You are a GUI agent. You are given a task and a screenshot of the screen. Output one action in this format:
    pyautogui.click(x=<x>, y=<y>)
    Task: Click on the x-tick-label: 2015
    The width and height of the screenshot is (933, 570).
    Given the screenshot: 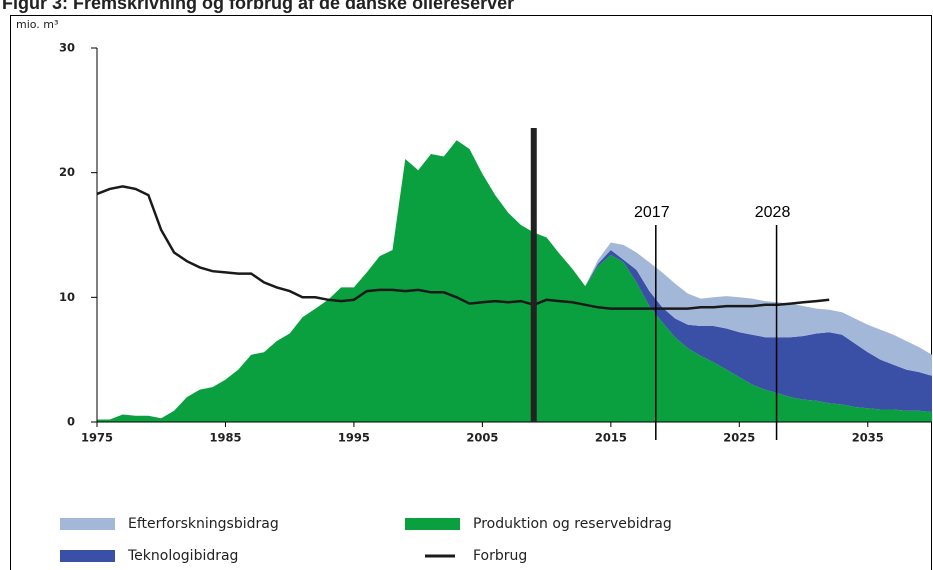 What is the action you would take?
    pyautogui.click(x=611, y=438)
    